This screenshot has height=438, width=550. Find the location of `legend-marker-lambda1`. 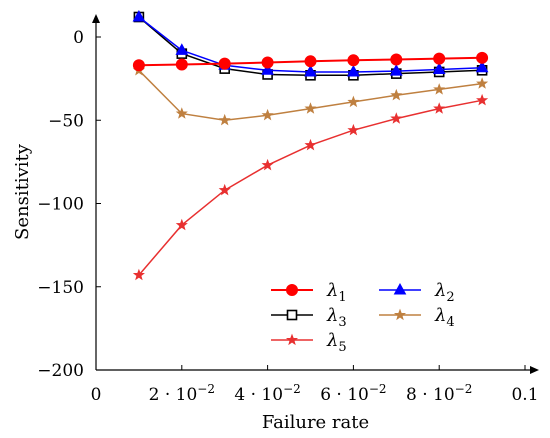

legend-marker-lambda1 is located at coordinates (292, 290).